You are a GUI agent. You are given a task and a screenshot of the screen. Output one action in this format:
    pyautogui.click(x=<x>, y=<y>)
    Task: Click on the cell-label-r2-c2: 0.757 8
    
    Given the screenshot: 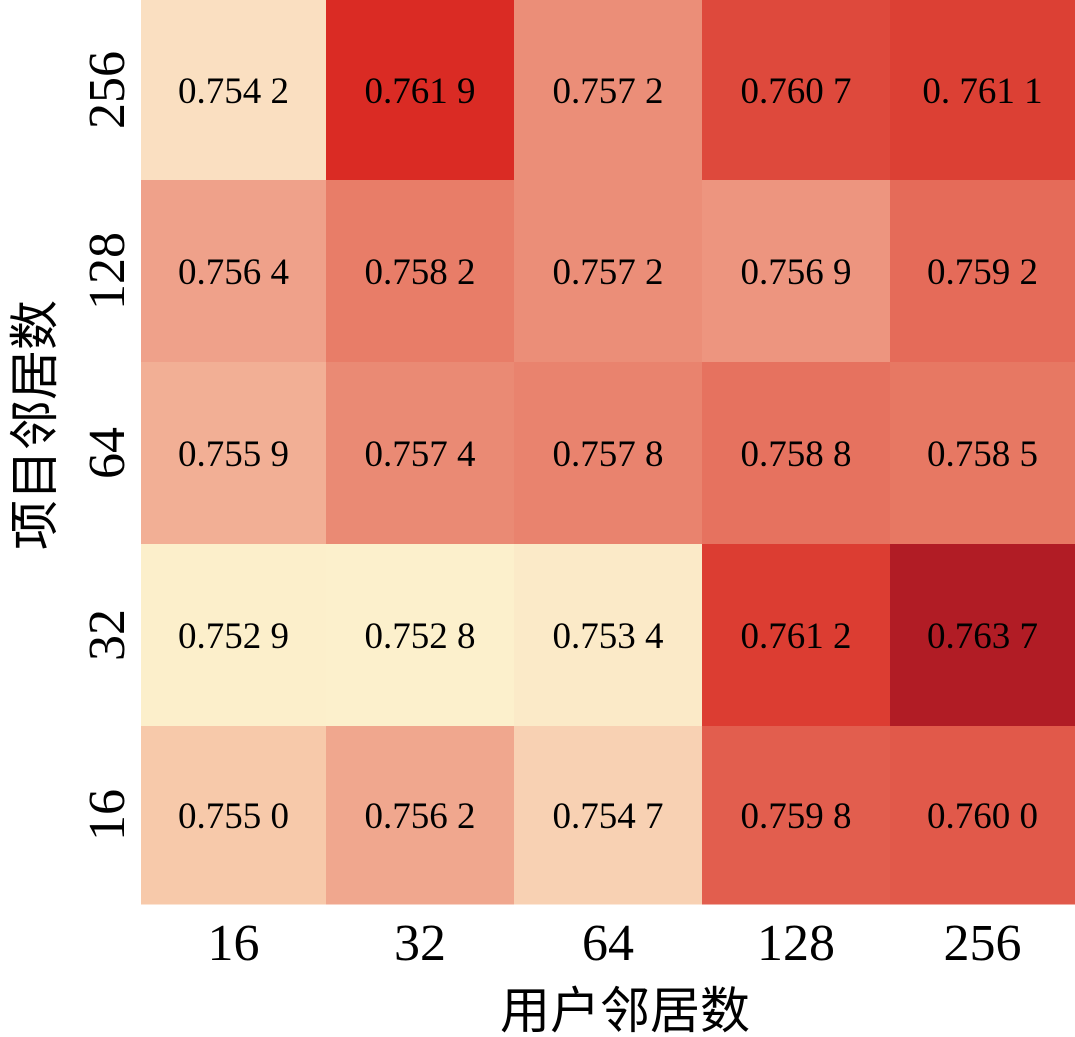 What is the action you would take?
    pyautogui.click(x=608, y=454)
    